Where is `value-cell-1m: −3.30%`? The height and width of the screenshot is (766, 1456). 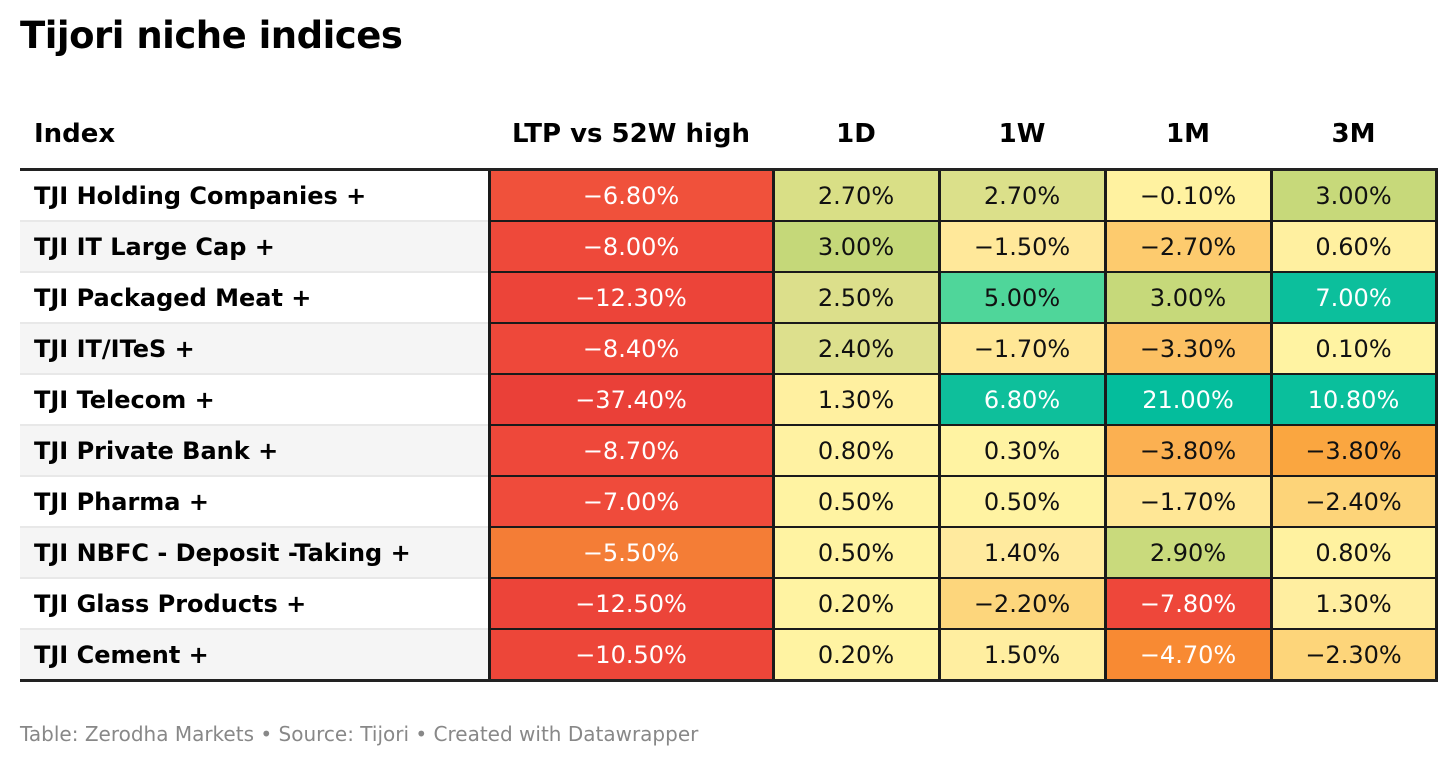 value-cell-1m: −3.30% is located at coordinates (1188, 349).